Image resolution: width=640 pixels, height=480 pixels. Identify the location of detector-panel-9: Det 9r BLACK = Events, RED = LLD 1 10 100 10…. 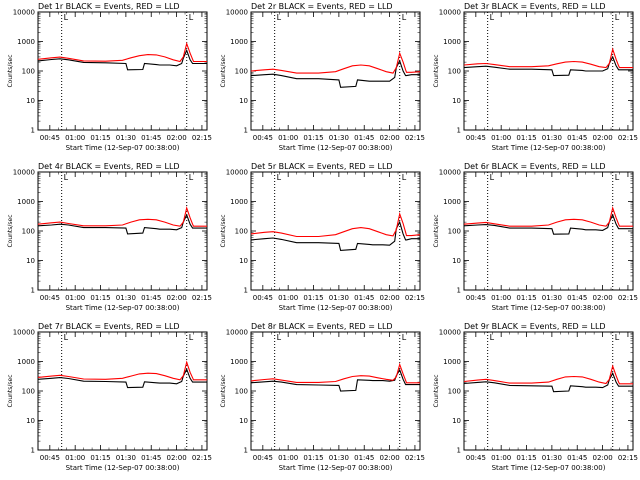
(535, 397).